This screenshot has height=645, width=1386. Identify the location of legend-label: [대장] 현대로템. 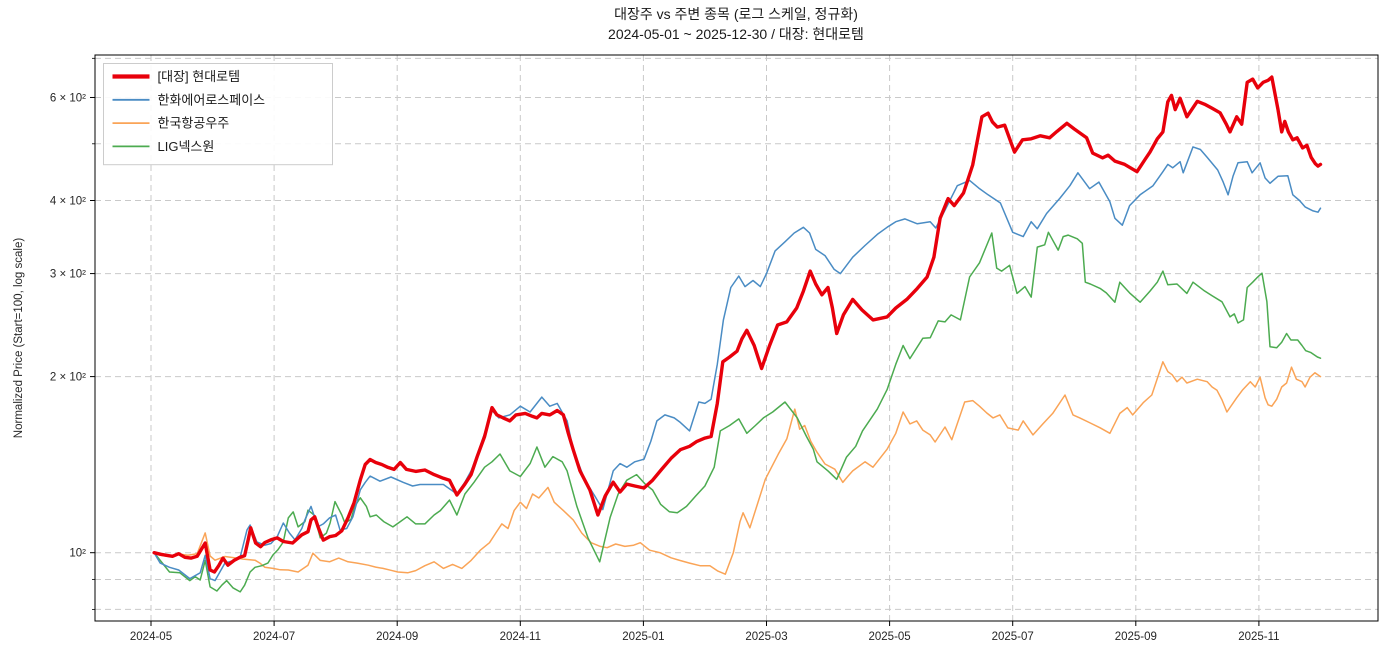
(199, 76).